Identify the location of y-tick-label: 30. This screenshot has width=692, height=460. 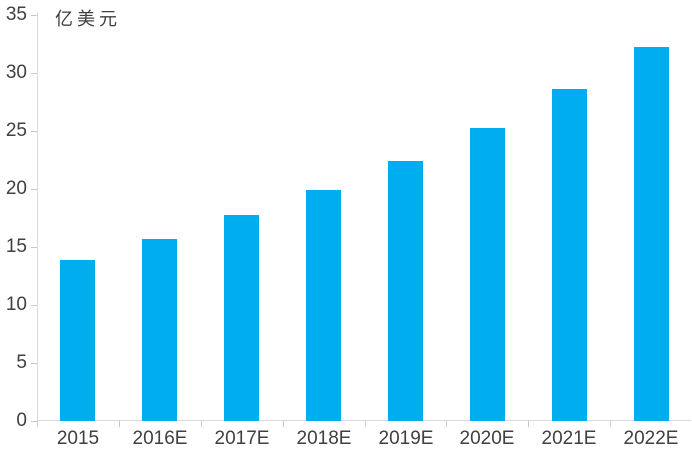
(16, 72).